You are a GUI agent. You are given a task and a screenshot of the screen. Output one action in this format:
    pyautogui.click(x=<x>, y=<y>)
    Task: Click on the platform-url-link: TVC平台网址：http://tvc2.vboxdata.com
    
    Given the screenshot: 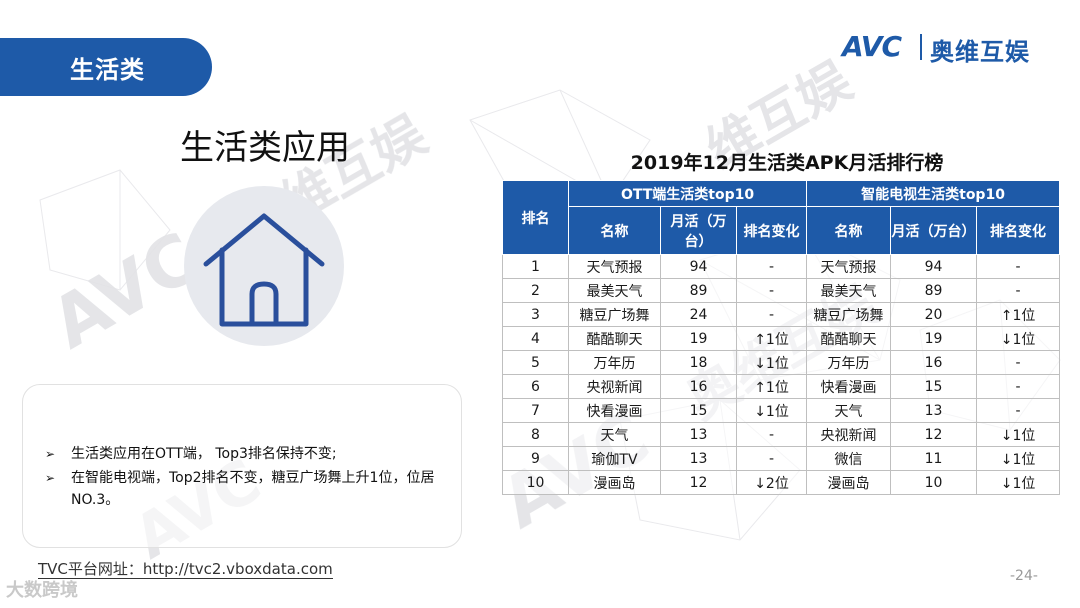 What is the action you would take?
    pyautogui.click(x=185, y=569)
    